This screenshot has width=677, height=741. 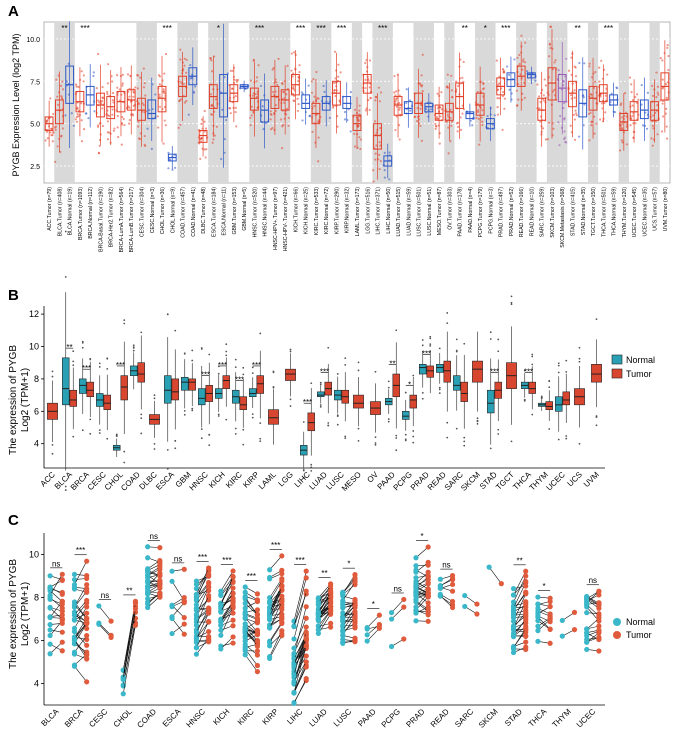 What do you see at coordinates (594, 212) in the screenshot?
I see `panel-a-xtick: TGCT.Tumor (n=150)` at bounding box center [594, 212].